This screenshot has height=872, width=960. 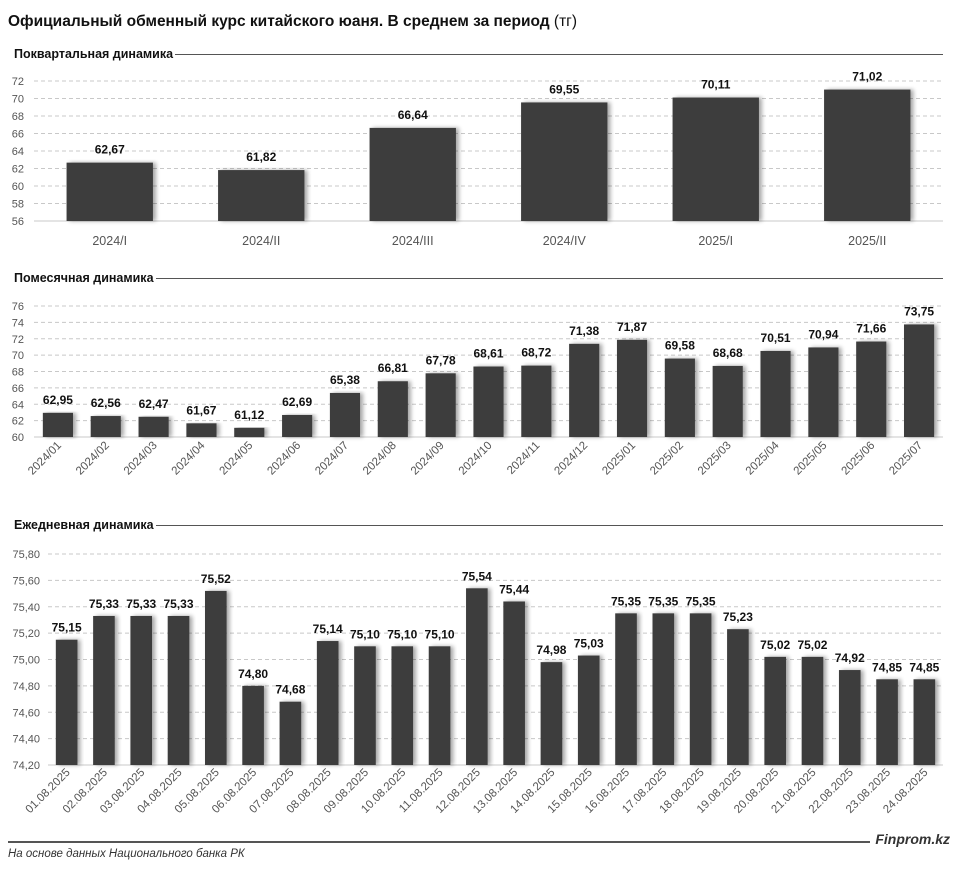 I want to click on x-tick-label: 2025/02, so click(x=667, y=459).